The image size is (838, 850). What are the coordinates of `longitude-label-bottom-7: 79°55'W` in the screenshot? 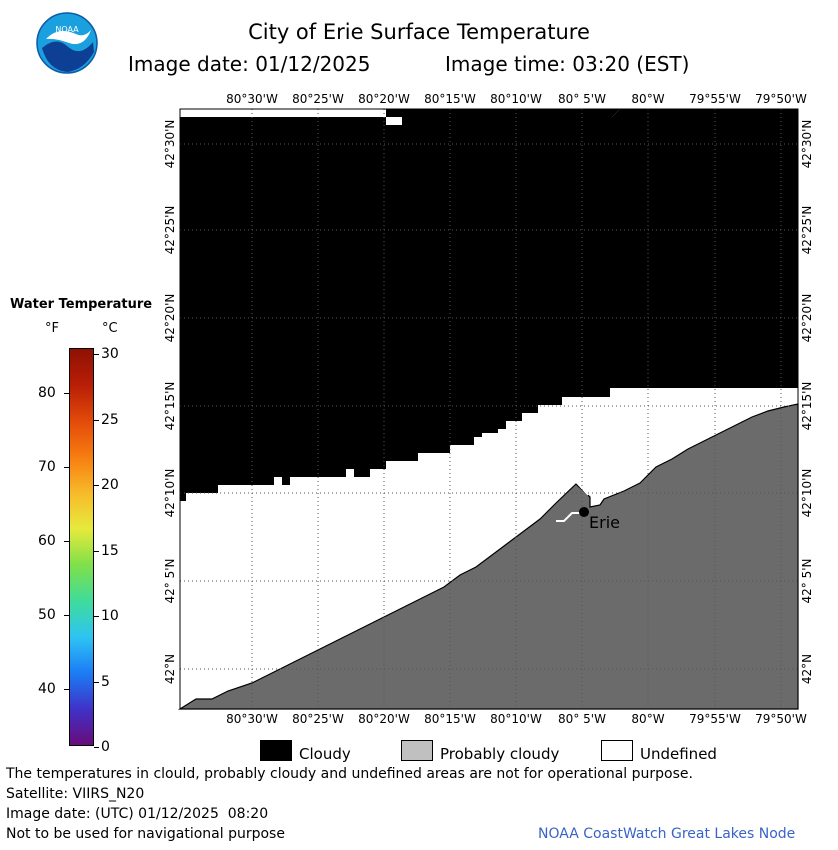 It's located at (715, 719).